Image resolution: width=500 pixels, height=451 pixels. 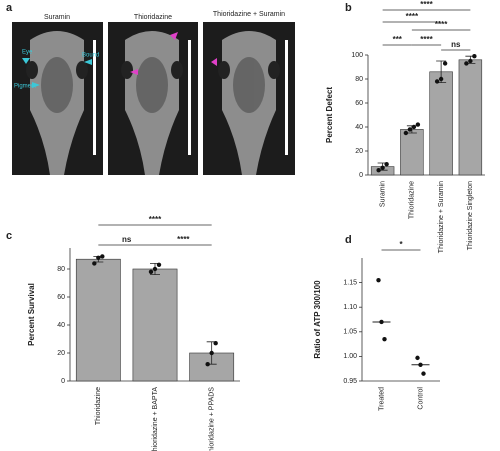 I want to click on panel-letter: d, so click(x=348, y=240).